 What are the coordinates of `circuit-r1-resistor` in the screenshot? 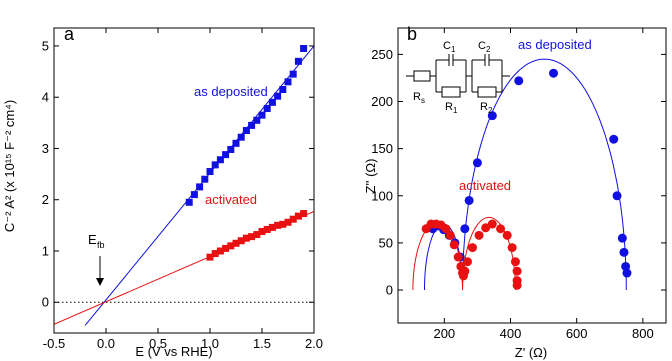 It's located at (451, 92).